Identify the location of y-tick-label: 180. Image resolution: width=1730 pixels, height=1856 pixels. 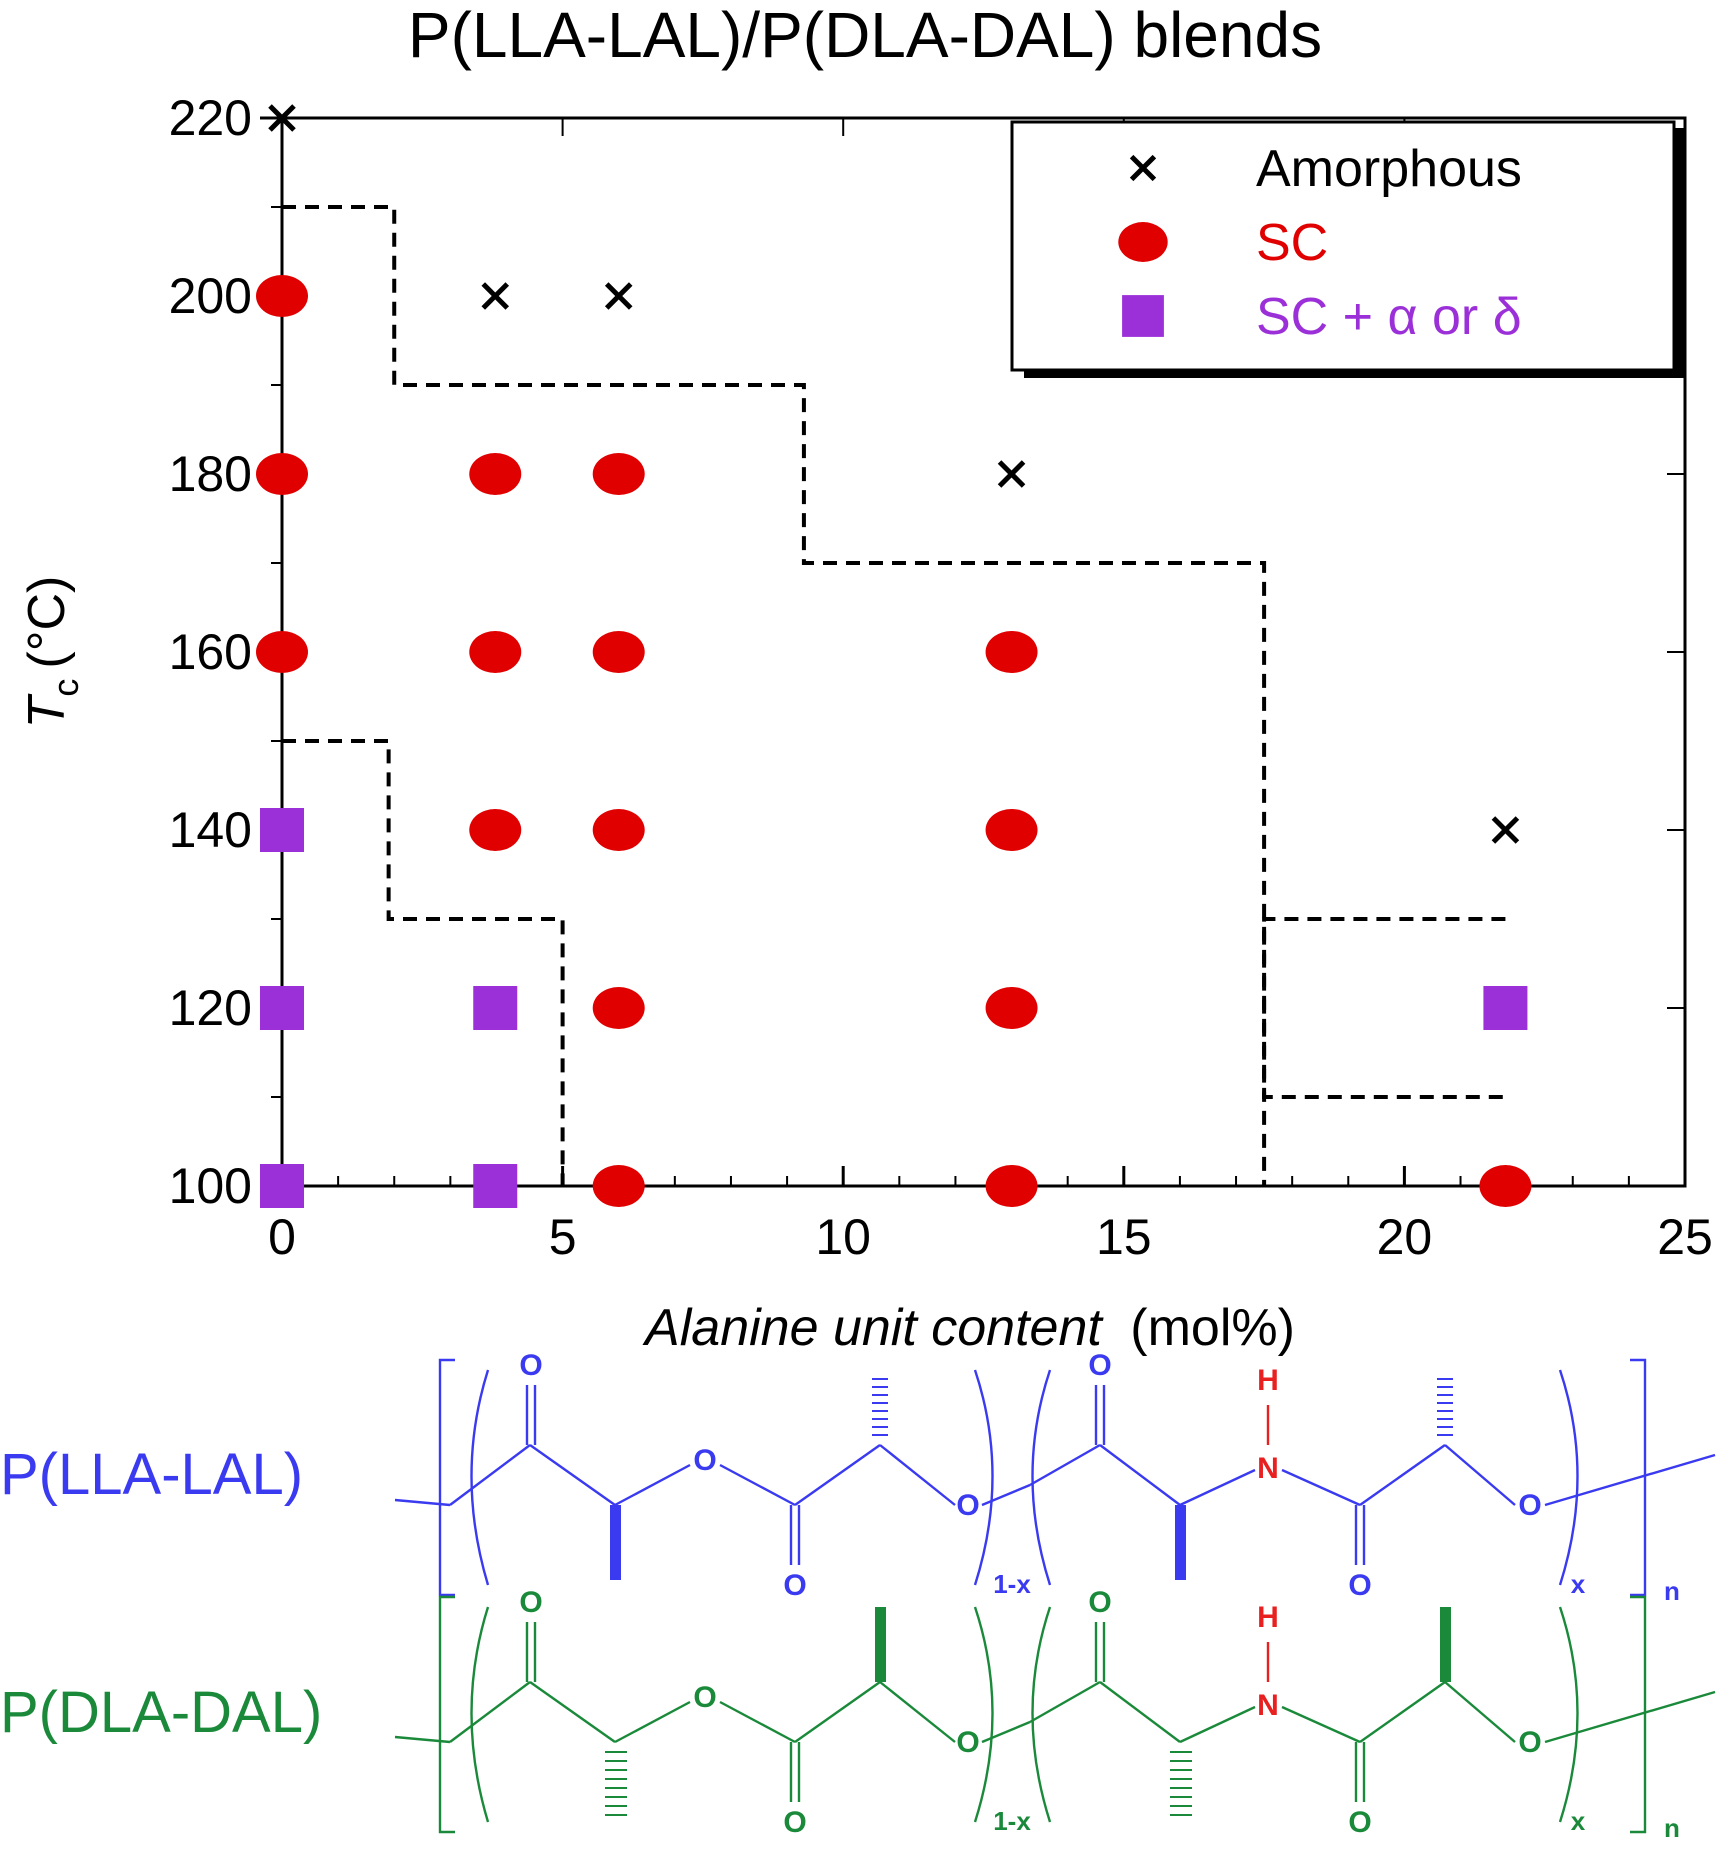
(210, 474).